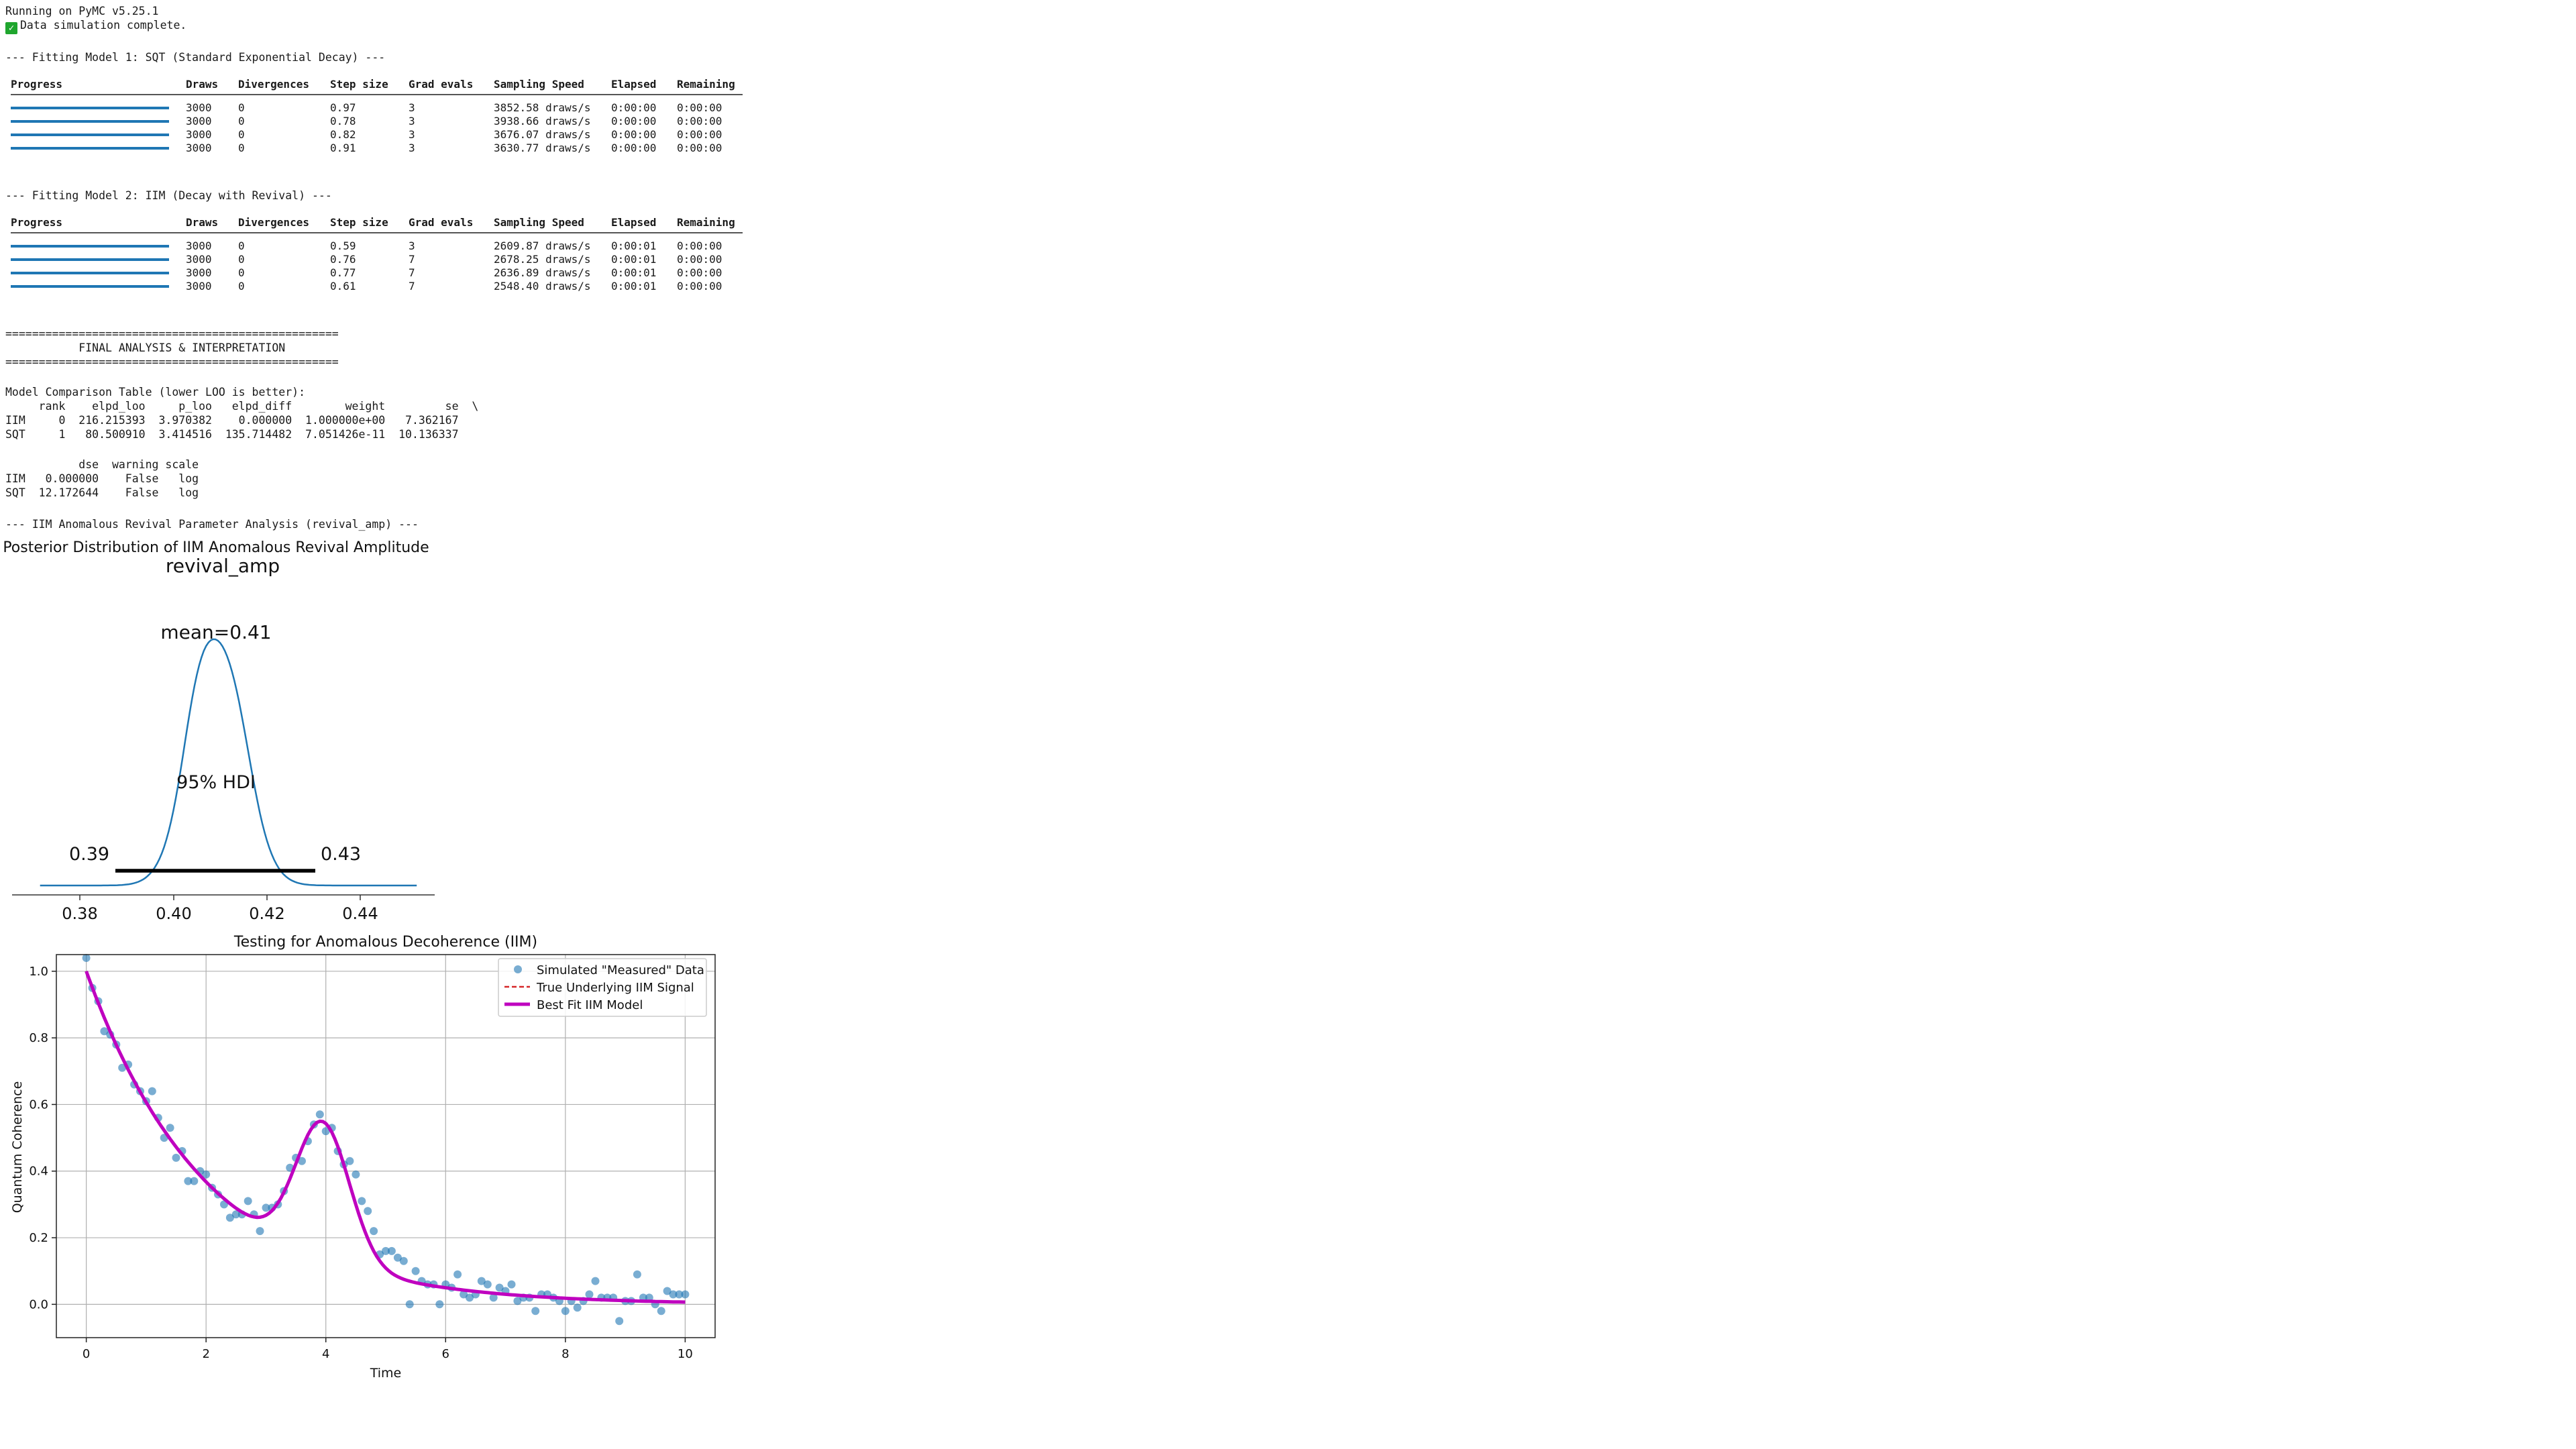  I want to click on cell-speed: 3630.77 draws/s, so click(552, 147).